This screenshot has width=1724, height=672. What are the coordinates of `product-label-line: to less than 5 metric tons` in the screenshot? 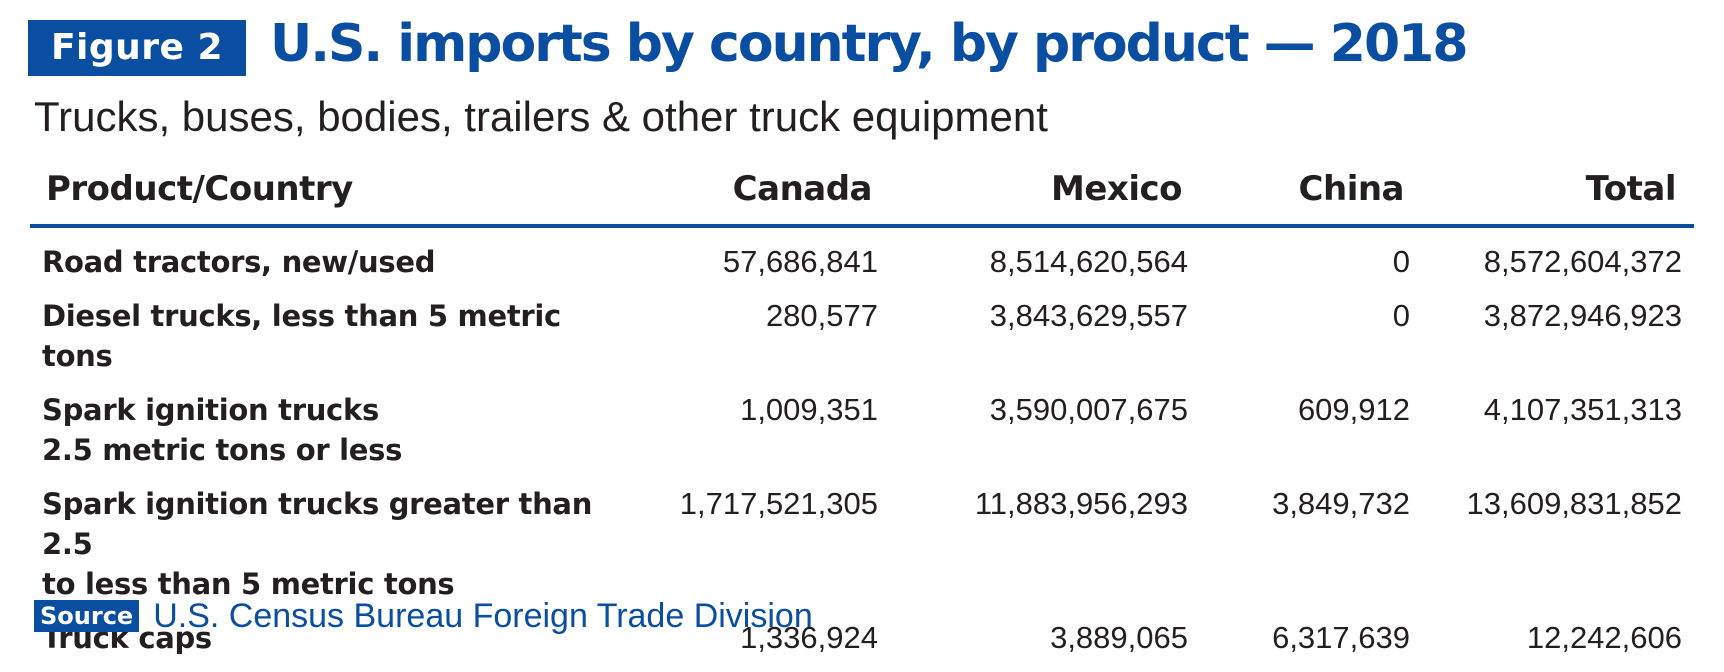 It's located at (248, 584).